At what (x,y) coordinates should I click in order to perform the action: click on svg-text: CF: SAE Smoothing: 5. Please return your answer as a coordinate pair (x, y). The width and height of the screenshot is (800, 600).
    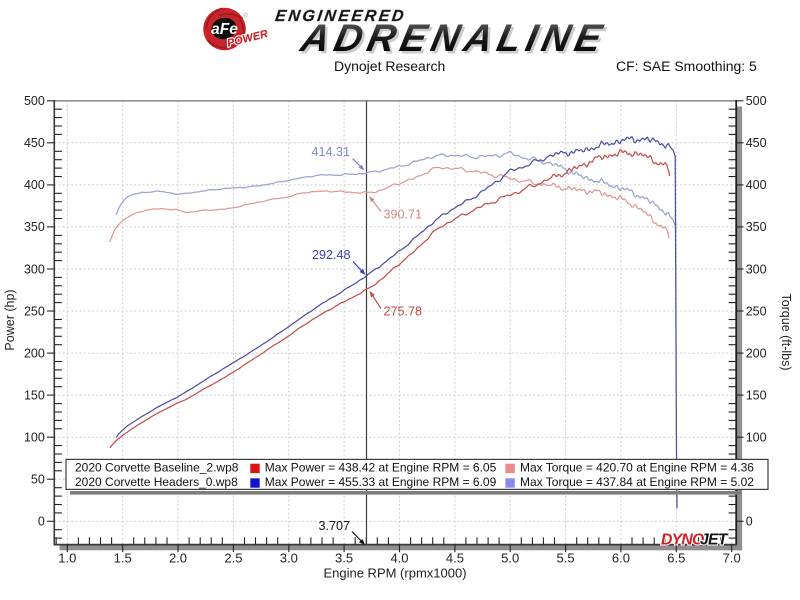
    Looking at the image, I should click on (686, 66).